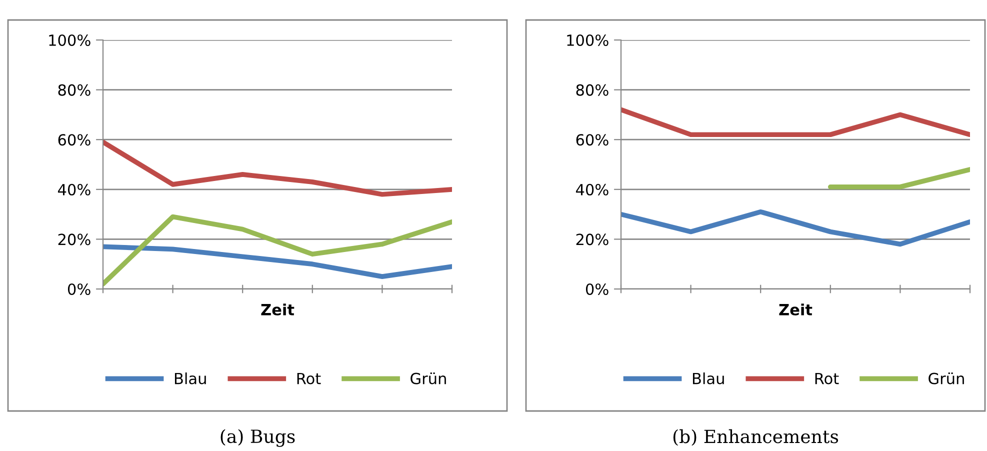 Image resolution: width=987 pixels, height=451 pixels. Describe the element at coordinates (755, 437) in the screenshot. I see `text: (b) Enhancements` at that location.